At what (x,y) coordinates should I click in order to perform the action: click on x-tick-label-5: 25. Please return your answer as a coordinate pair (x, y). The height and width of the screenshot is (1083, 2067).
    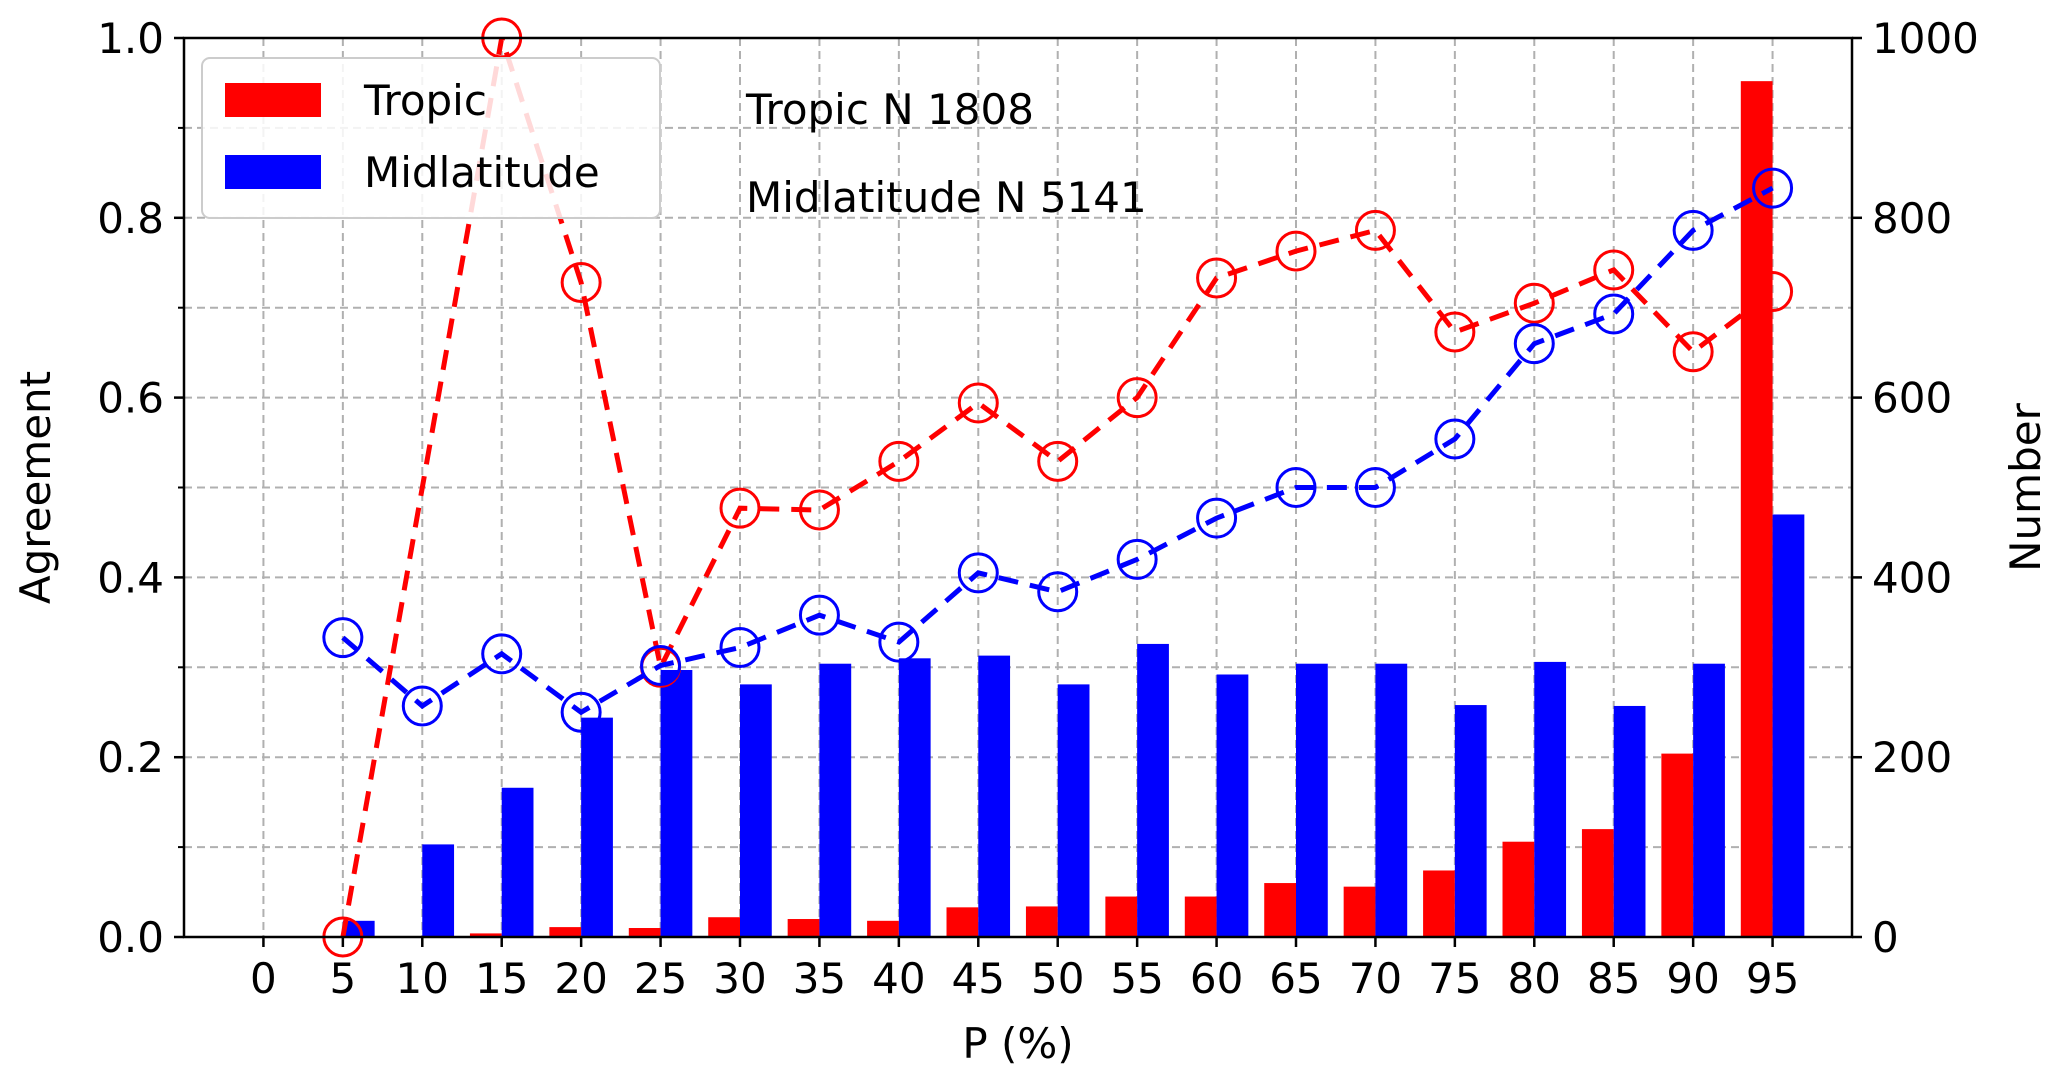
    Looking at the image, I should click on (660, 978).